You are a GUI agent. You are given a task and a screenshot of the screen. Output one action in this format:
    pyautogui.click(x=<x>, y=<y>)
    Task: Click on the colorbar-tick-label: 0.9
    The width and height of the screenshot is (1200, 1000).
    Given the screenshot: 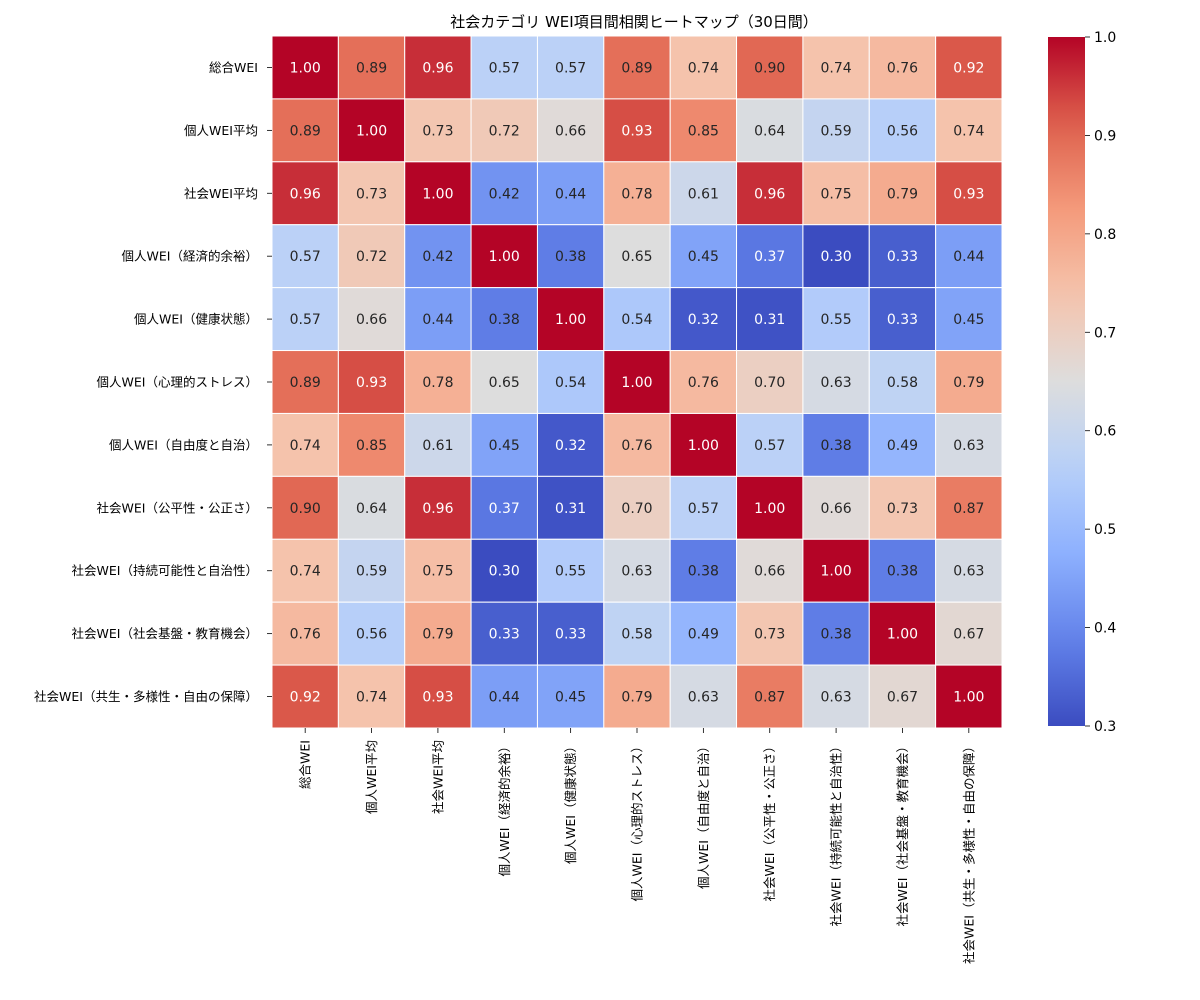 What is the action you would take?
    pyautogui.click(x=1105, y=136)
    